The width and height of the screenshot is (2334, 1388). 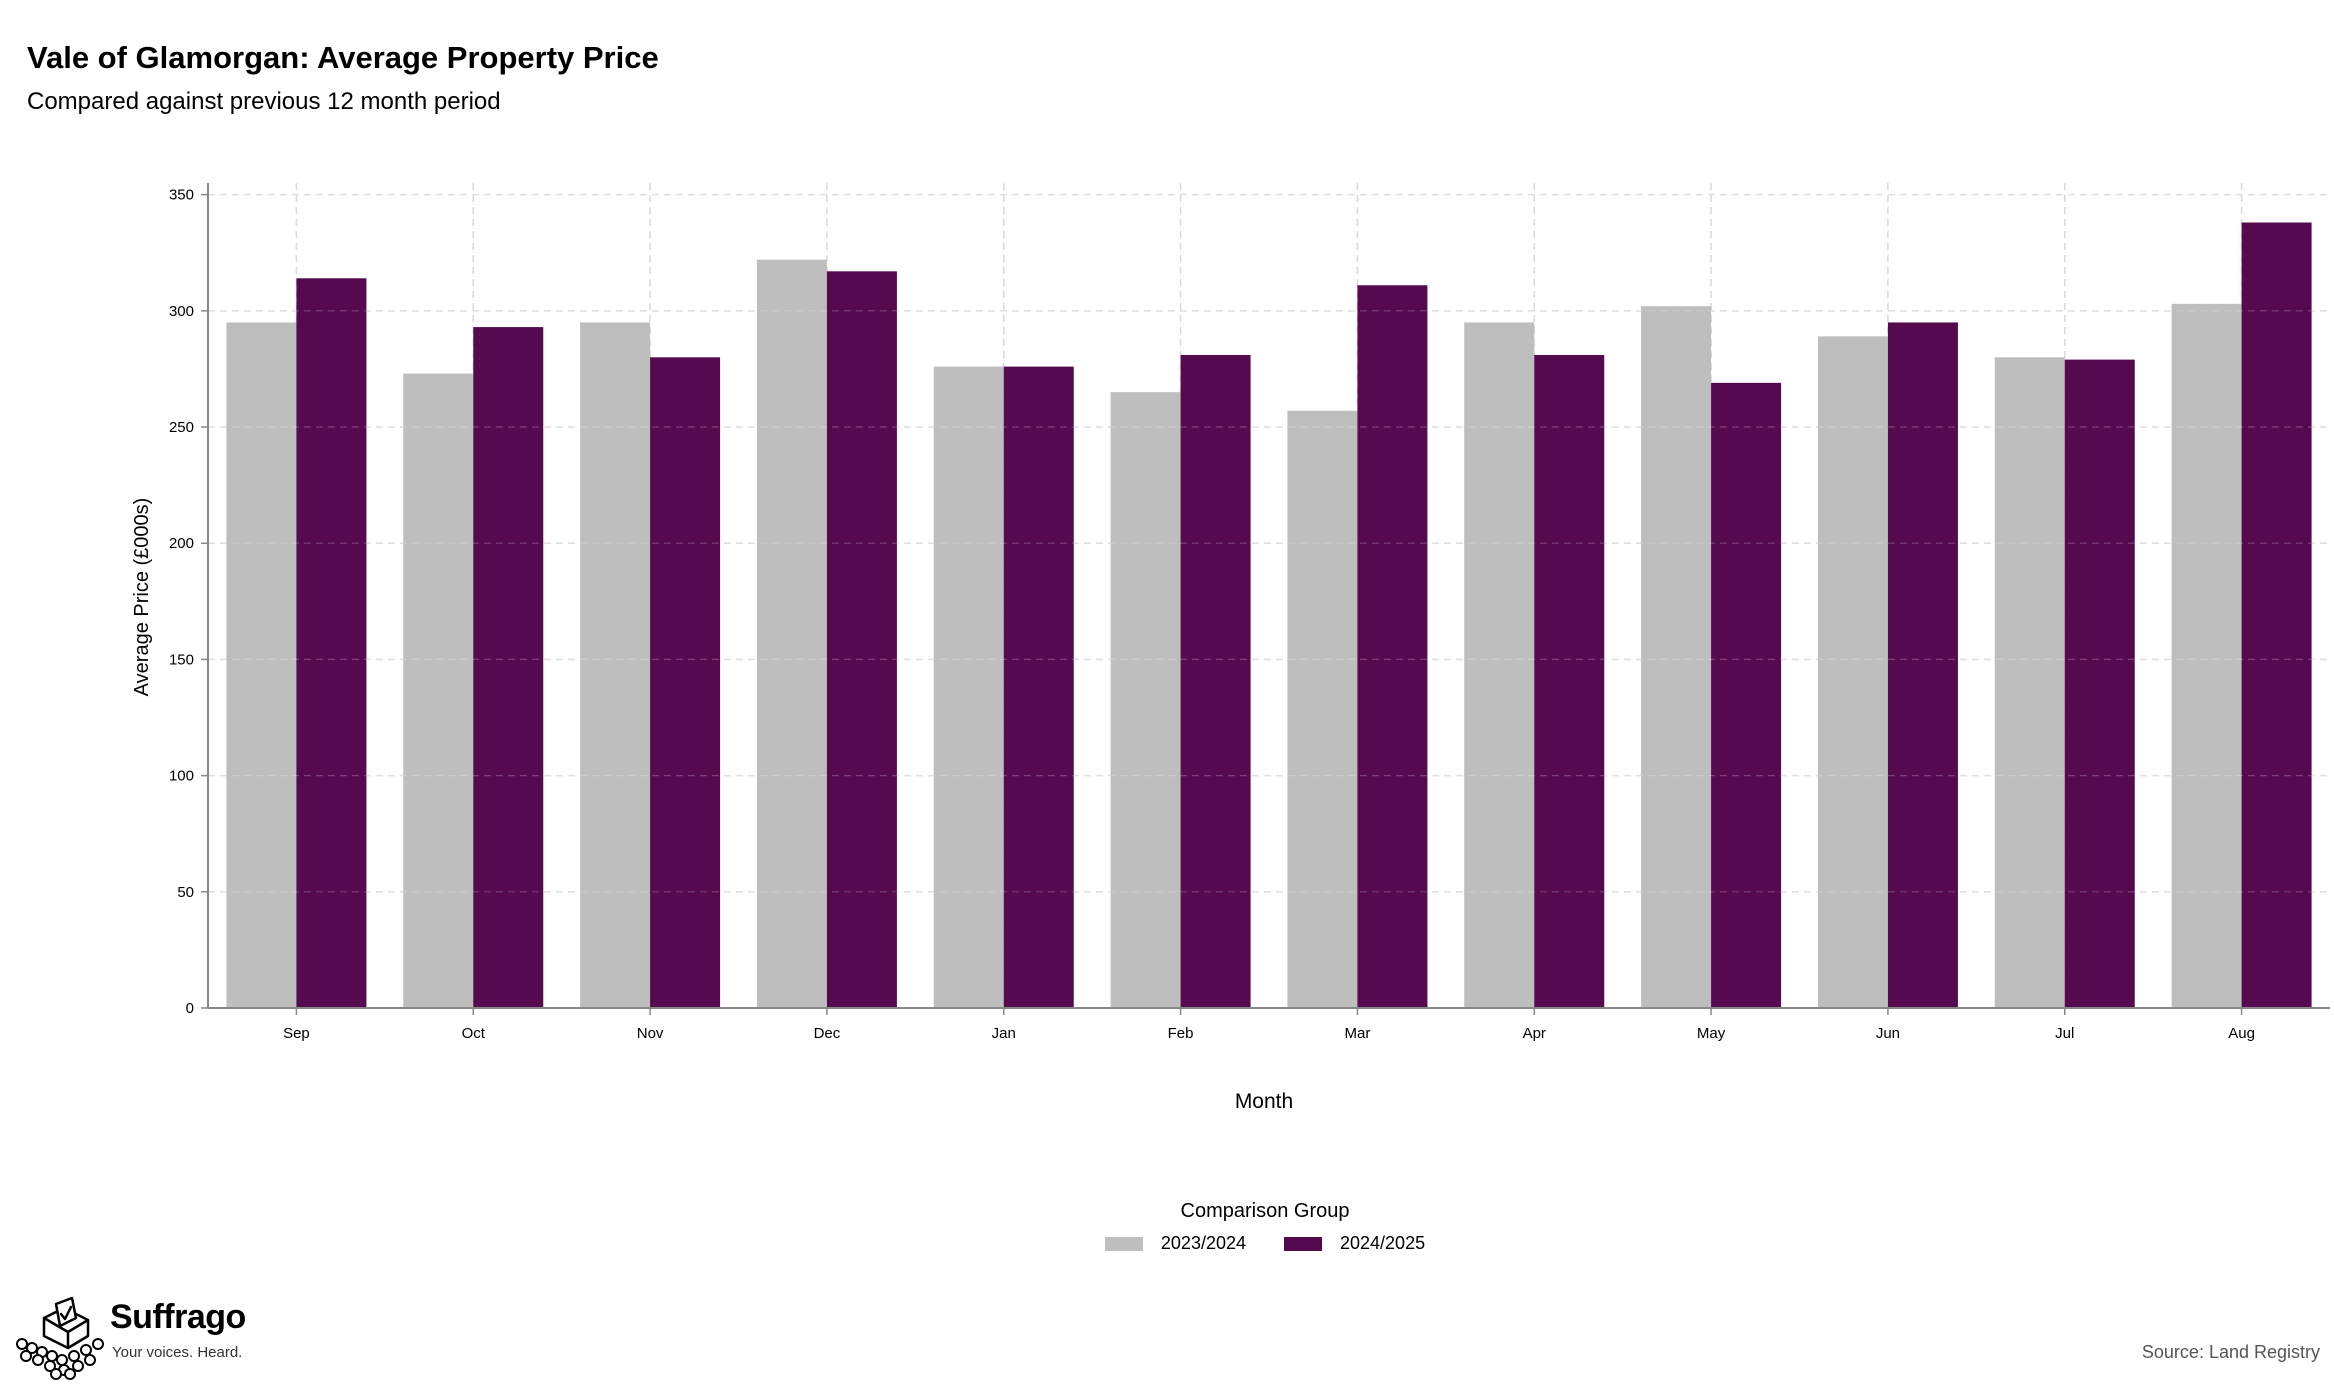 I want to click on y-tick-label: 300, so click(x=181, y=311).